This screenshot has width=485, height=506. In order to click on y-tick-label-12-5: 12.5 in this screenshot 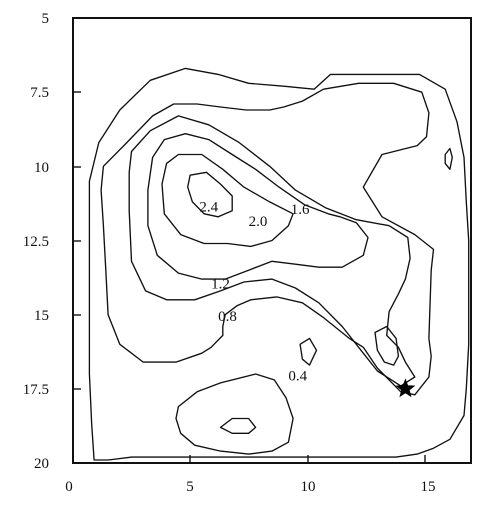, I will do `click(36, 242)`.